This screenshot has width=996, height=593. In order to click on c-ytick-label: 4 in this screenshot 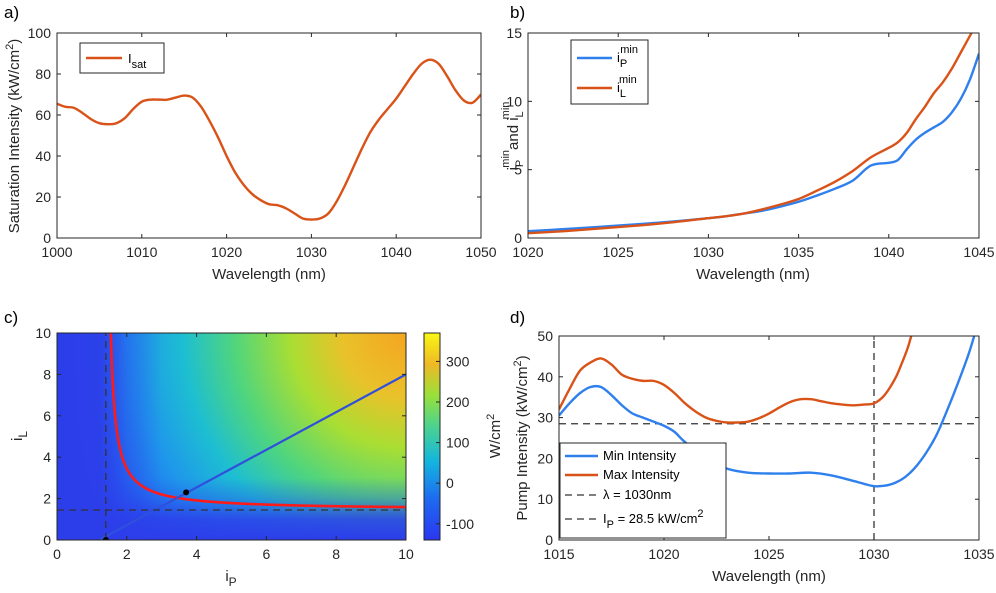, I will do `click(47, 457)`.